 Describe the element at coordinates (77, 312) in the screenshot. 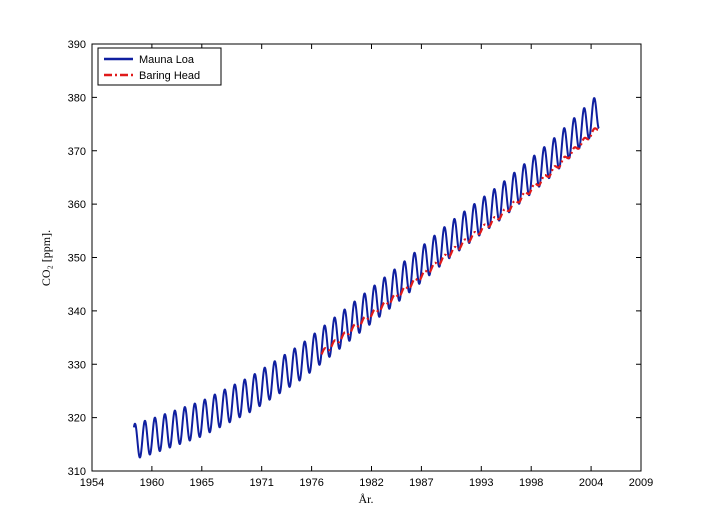

I see `y-tick-label: 340` at that location.